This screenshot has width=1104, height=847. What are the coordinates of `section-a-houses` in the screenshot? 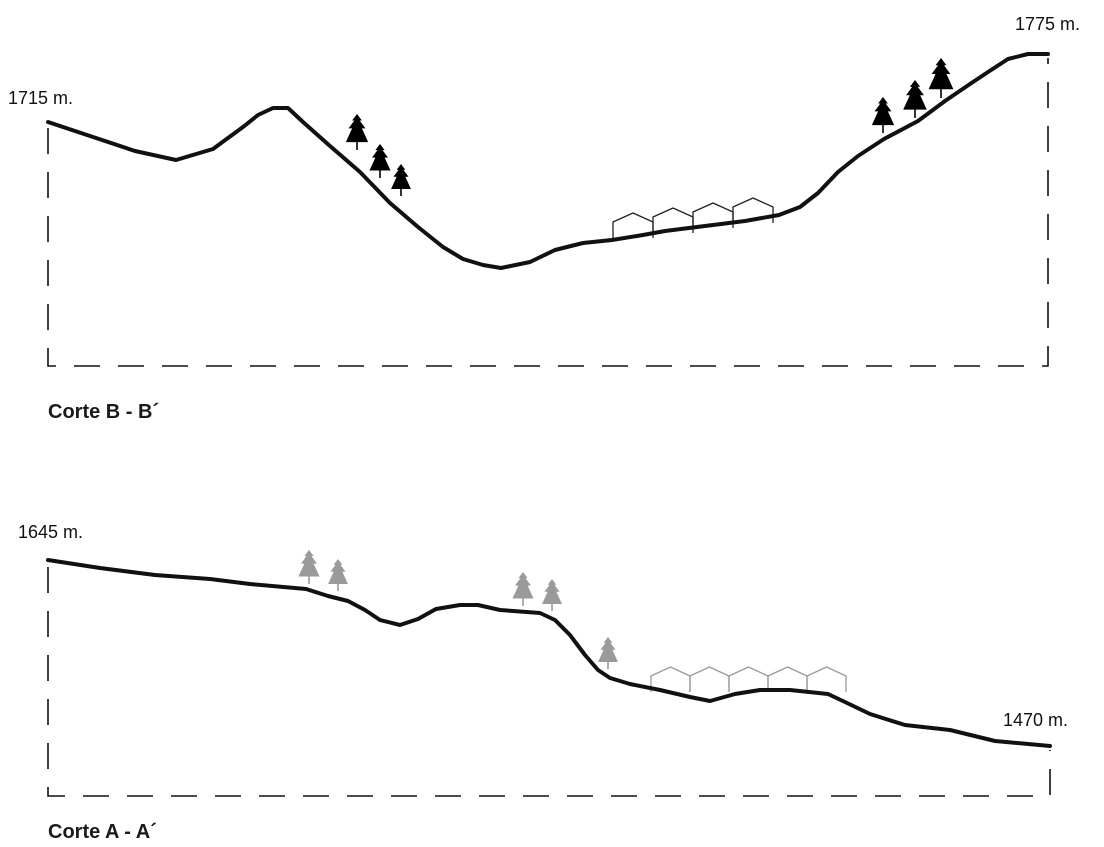 It's located at (748, 679).